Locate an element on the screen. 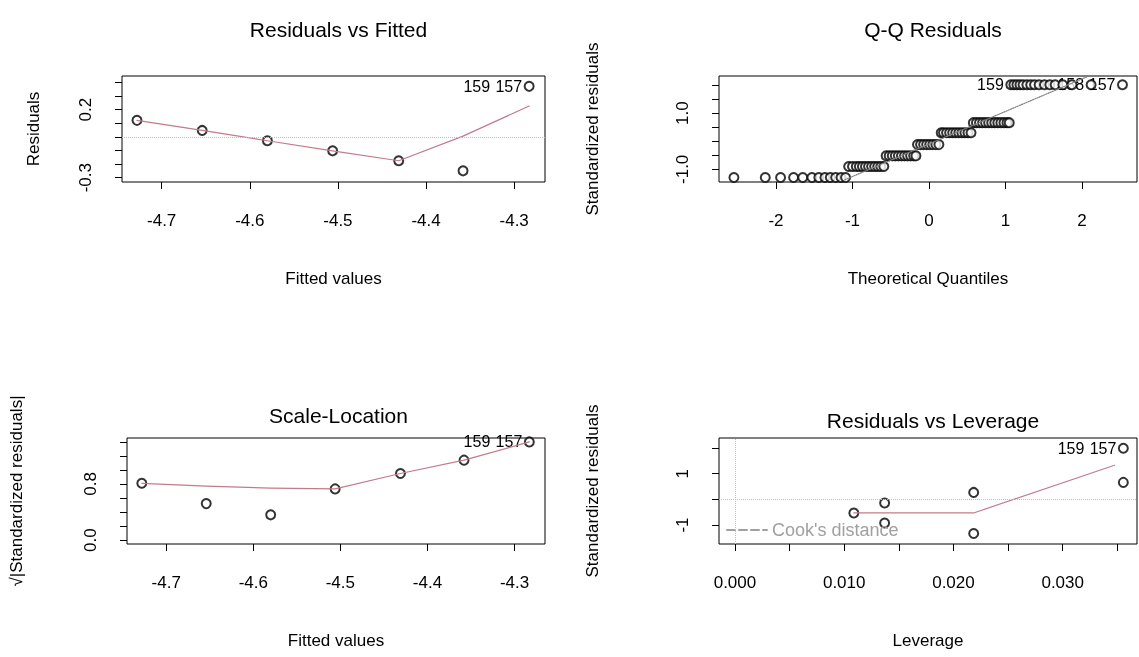 Image resolution: width=1139 pixels, height=657 pixels. x-tick-label: 2 is located at coordinates (1082, 220).